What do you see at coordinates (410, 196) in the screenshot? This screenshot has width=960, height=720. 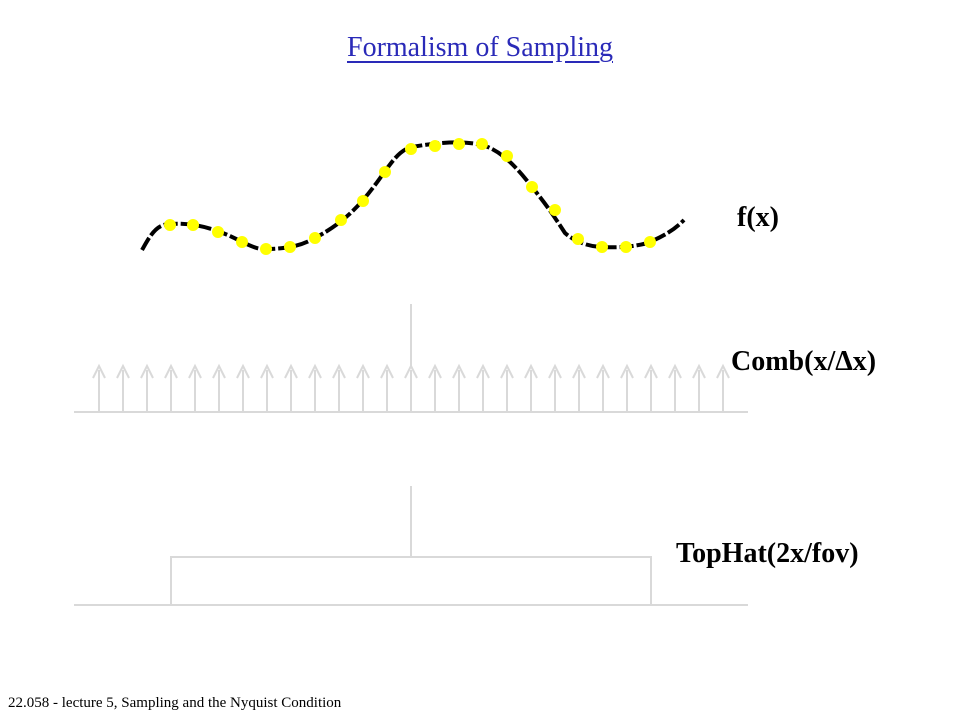 I see `sample-points` at bounding box center [410, 196].